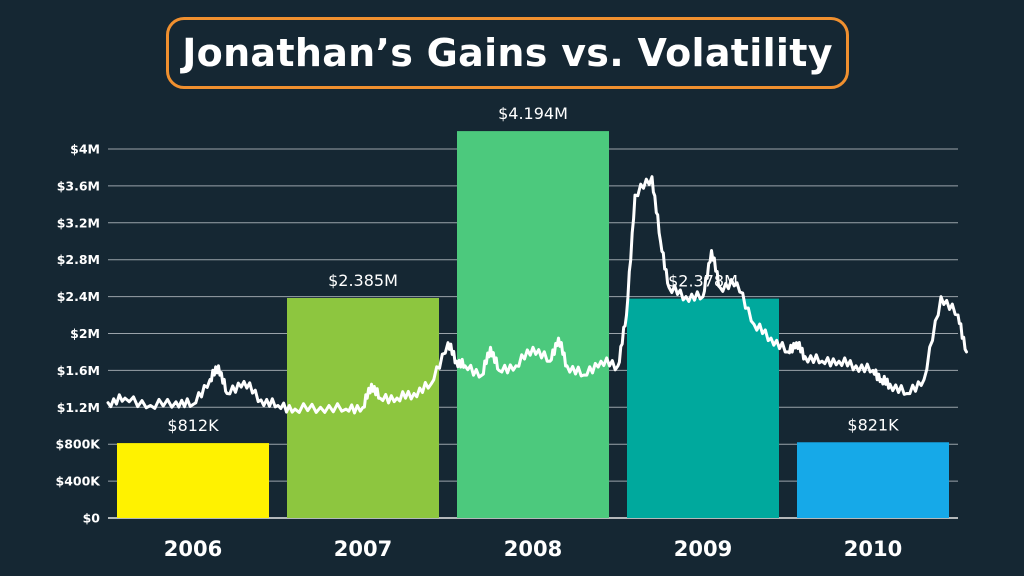 This screenshot has width=1024, height=576. I want to click on data-label: $821K, so click(873, 424).